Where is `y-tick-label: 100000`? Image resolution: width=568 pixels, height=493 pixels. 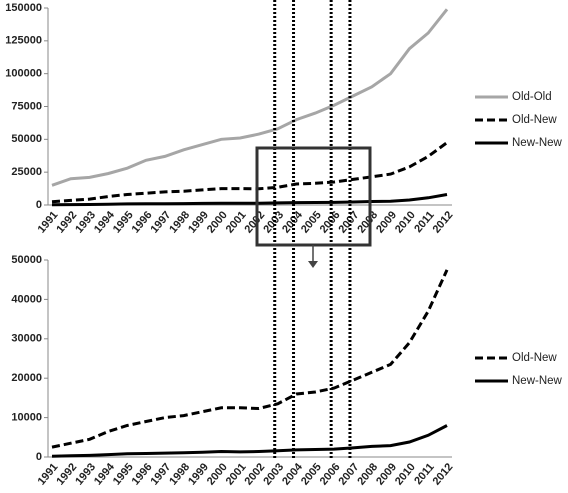 y-tick-label: 100000 is located at coordinates (23, 74).